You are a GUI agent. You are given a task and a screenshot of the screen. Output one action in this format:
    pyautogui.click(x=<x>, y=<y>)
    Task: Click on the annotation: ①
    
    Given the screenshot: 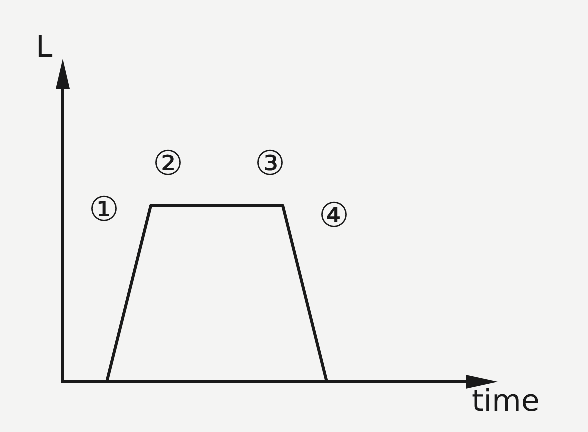 What is the action you would take?
    pyautogui.click(x=104, y=210)
    